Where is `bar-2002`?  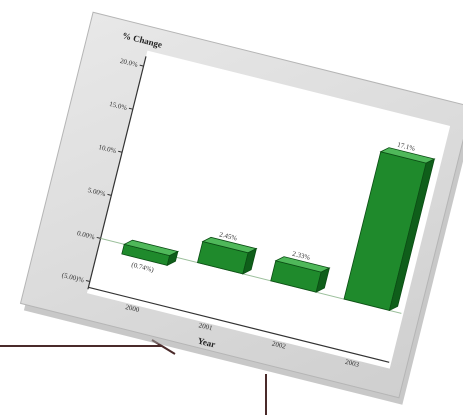
bar-2002 is located at coordinates (300, 274).